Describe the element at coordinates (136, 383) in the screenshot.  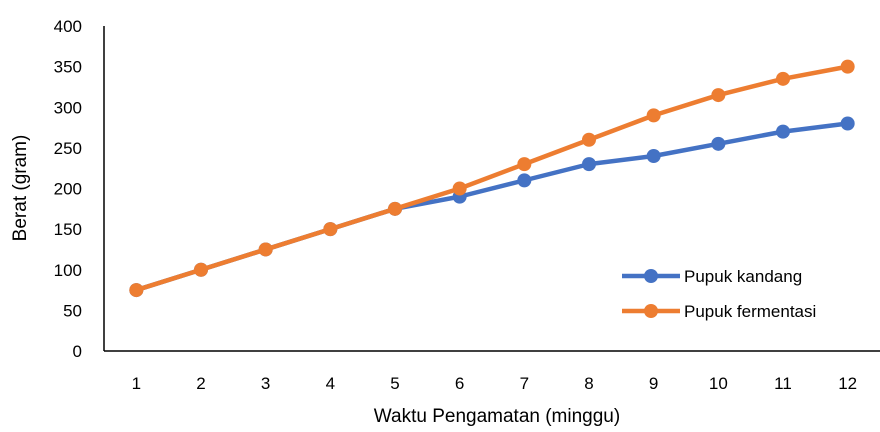
I see `x-tick-label: 1` at that location.